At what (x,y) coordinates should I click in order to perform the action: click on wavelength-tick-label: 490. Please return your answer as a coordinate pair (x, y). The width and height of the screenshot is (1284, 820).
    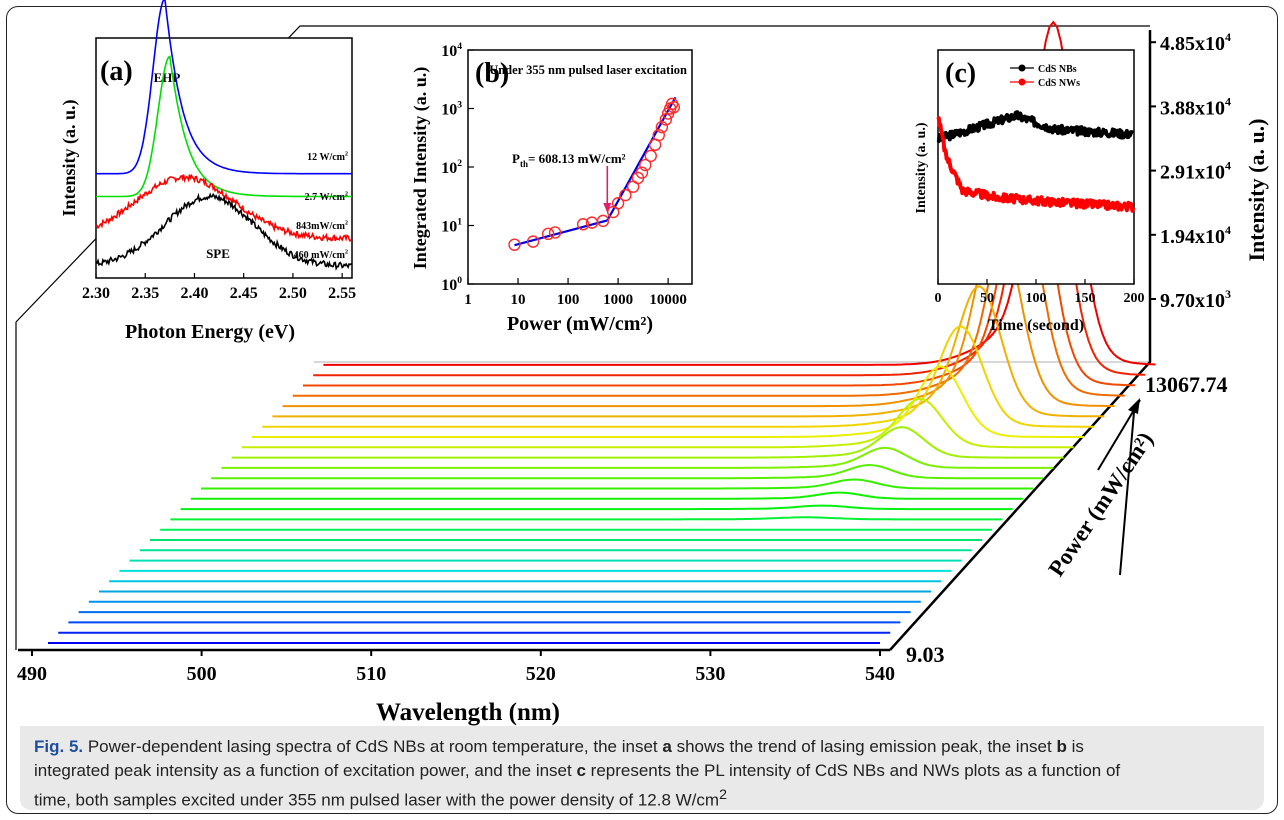
    Looking at the image, I should click on (32, 674).